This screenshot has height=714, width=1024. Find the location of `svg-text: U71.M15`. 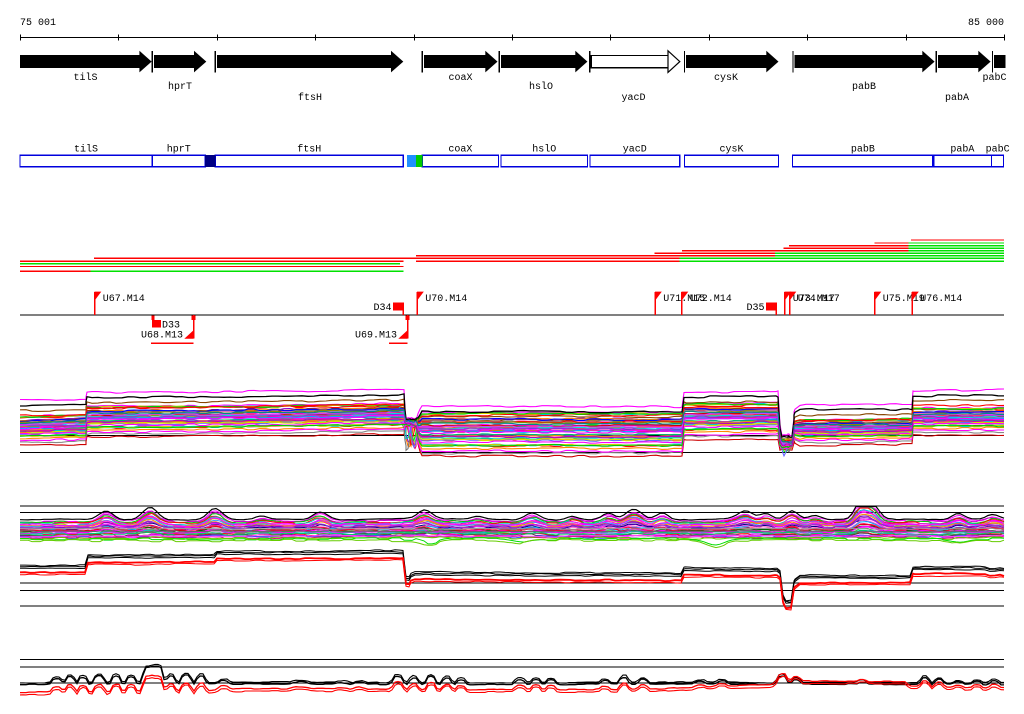

svg-text: U71.M15 is located at coordinates (684, 299).